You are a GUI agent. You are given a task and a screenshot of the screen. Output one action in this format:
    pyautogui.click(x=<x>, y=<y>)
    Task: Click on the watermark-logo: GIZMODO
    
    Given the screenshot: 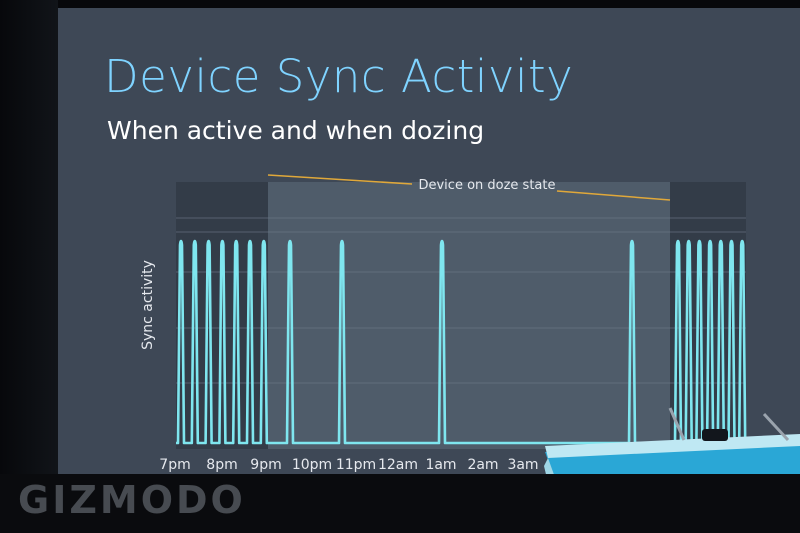 What is the action you would take?
    pyautogui.click(x=132, y=500)
    